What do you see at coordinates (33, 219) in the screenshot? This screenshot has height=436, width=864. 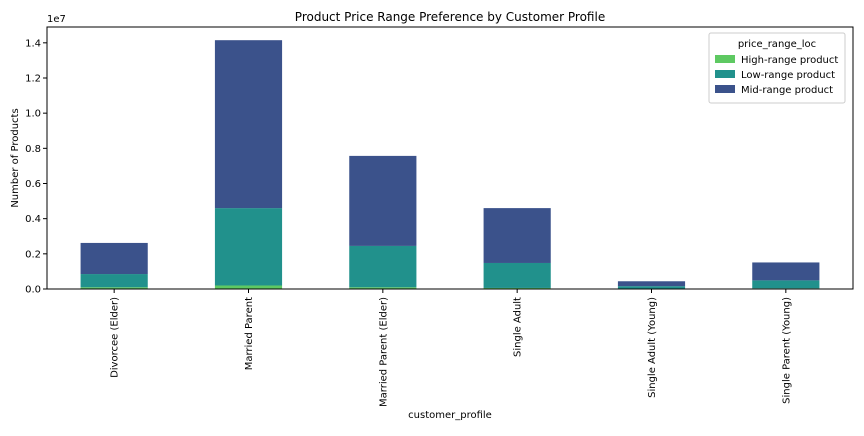 I see `y-tick-label: 0.4` at bounding box center [33, 219].